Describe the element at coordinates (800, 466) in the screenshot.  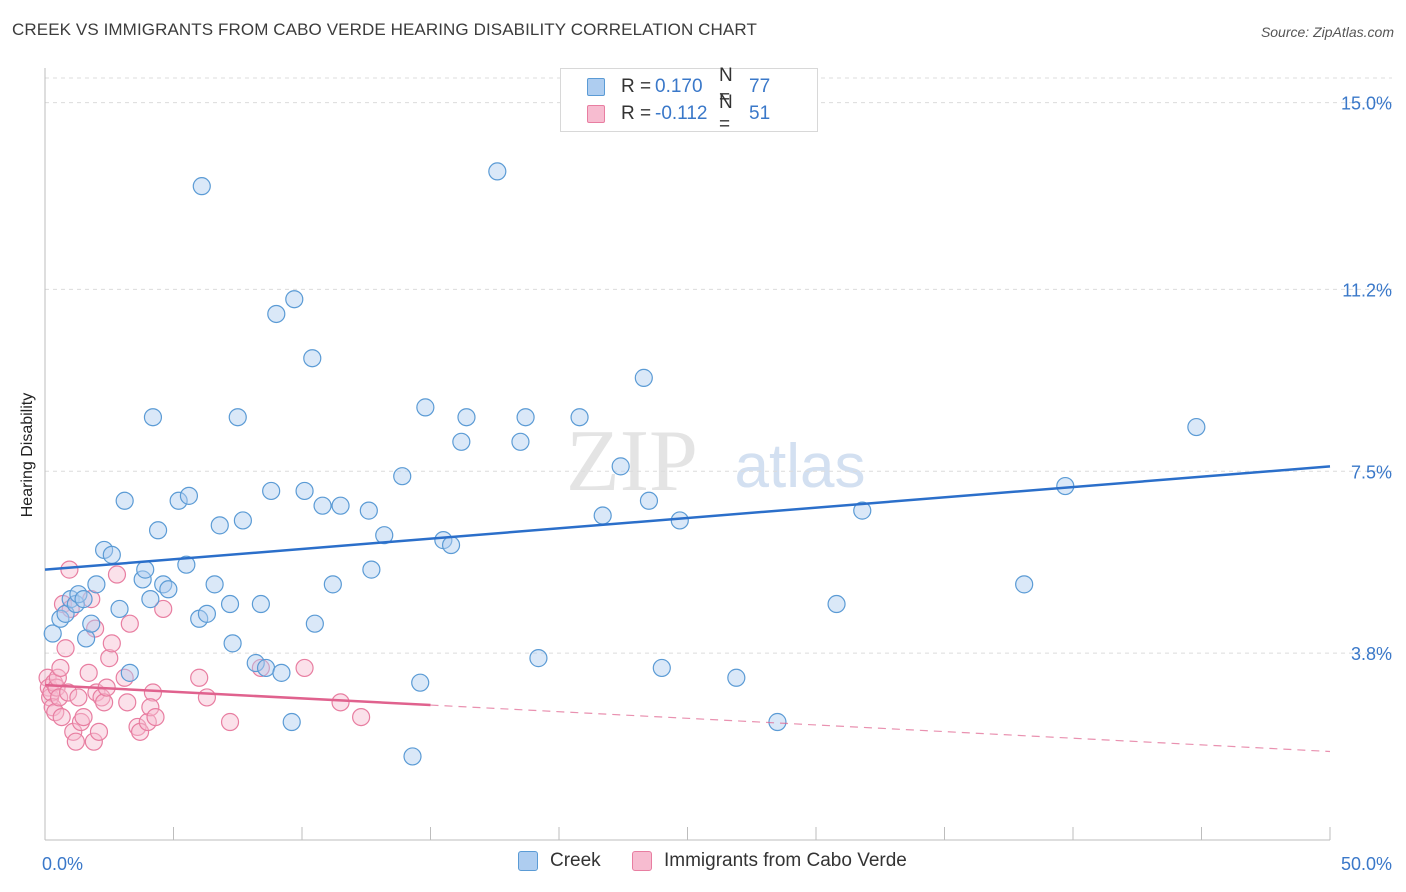
I see `watermark-atlas: atlas` at that location.